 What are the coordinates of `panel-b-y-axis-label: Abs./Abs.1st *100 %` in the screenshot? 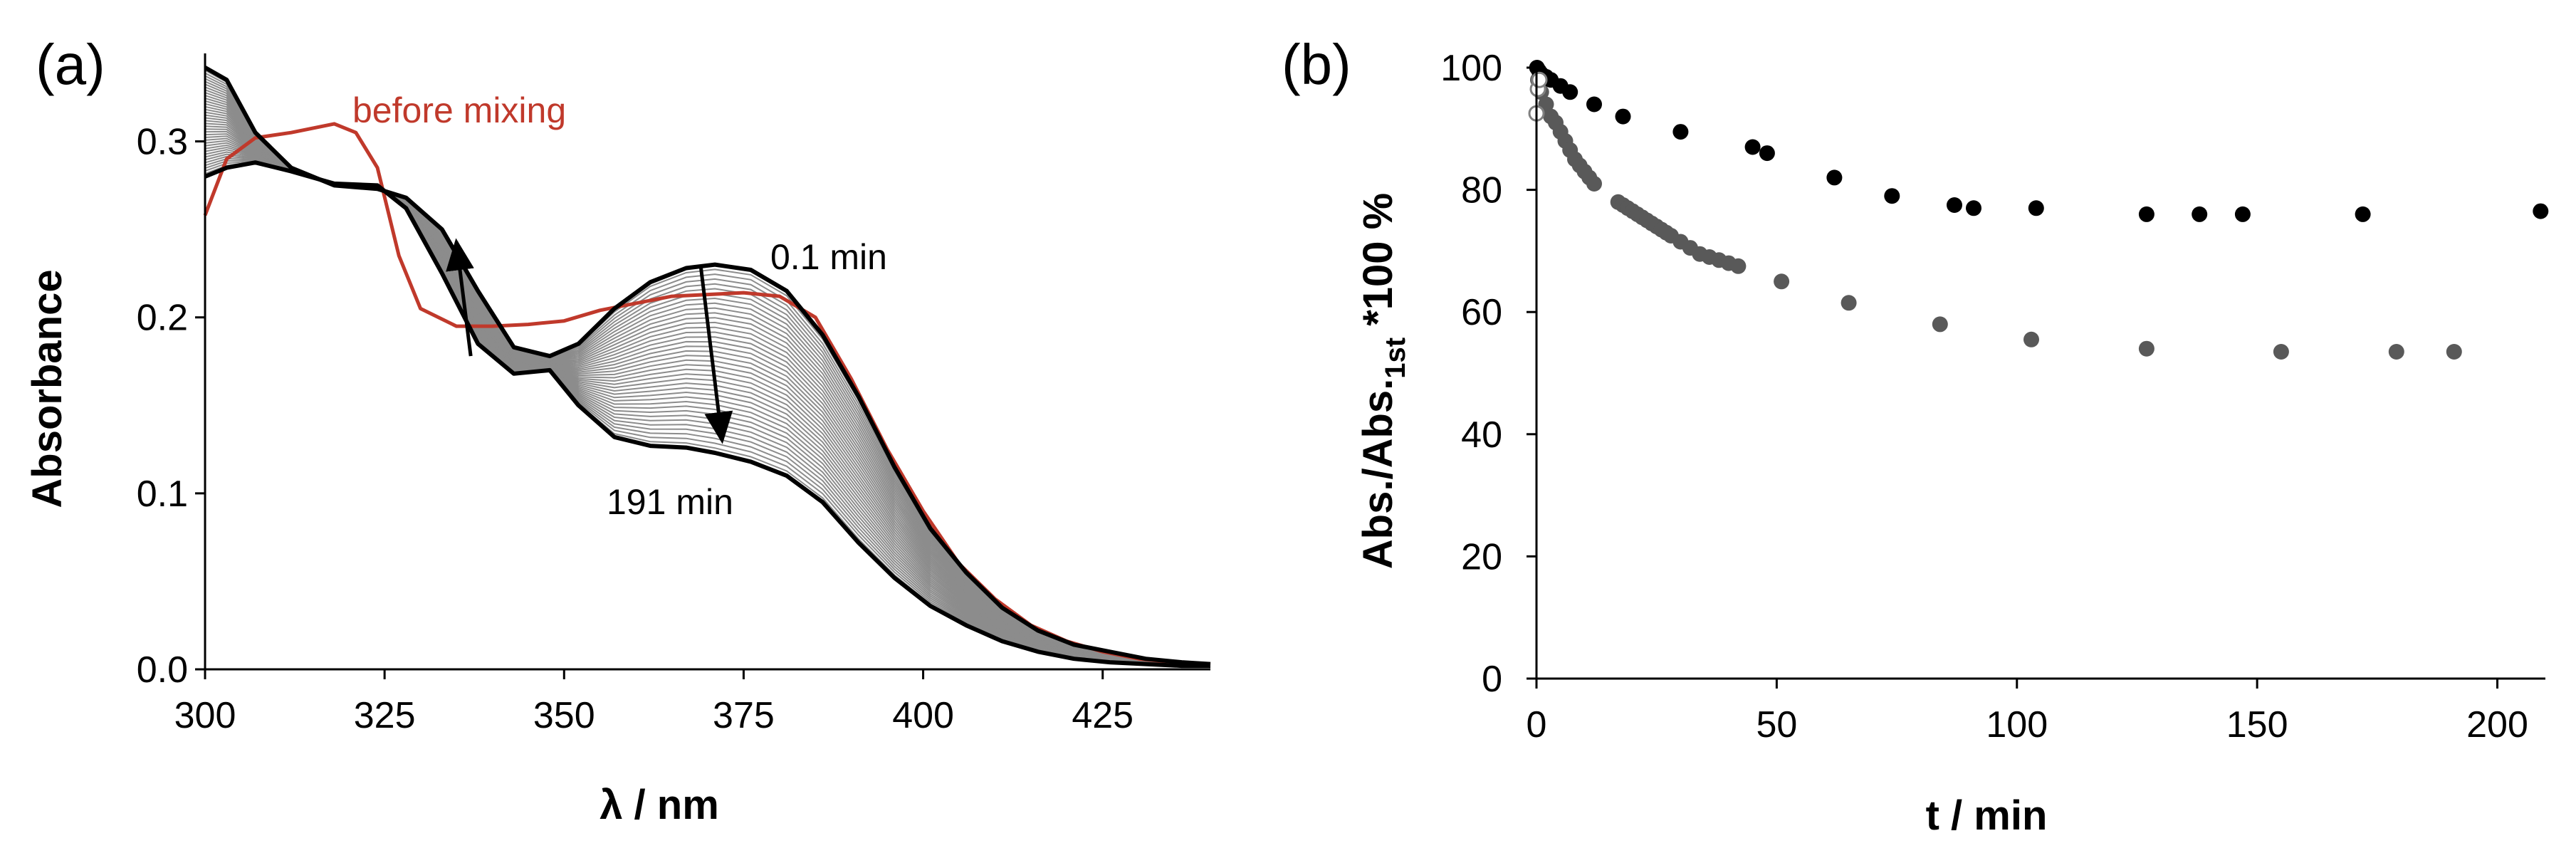 It's located at (1383, 381).